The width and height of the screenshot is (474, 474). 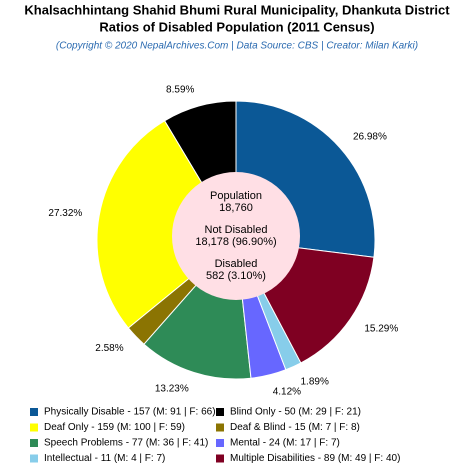 What do you see at coordinates (172, 388) in the screenshot?
I see `slice-label: 13.23%` at bounding box center [172, 388].